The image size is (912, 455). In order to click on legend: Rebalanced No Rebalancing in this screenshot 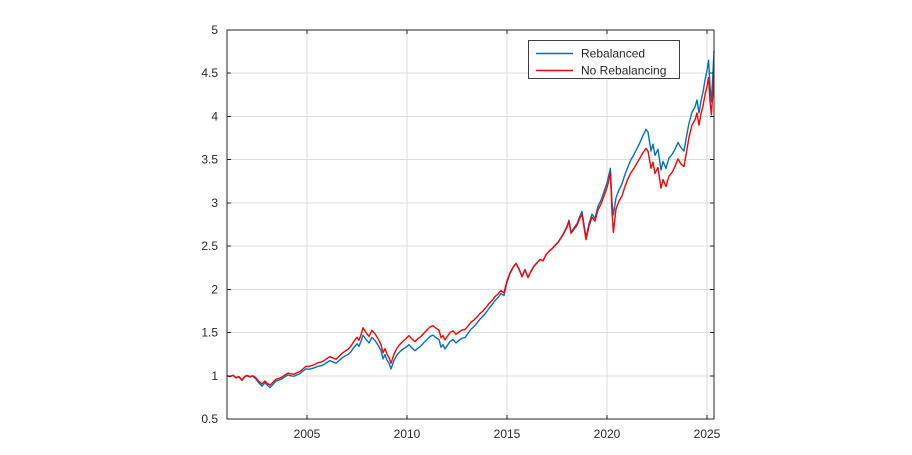, I will do `click(604, 59)`.